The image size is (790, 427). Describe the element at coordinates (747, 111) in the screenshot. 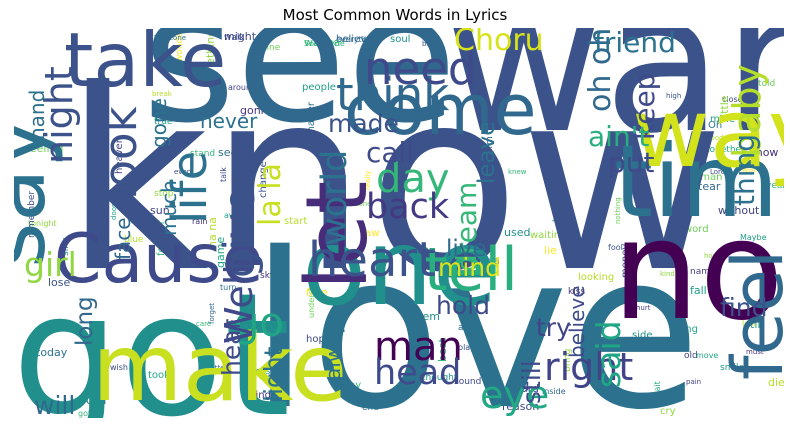

I see `cloud-word-baby: baby` at that location.